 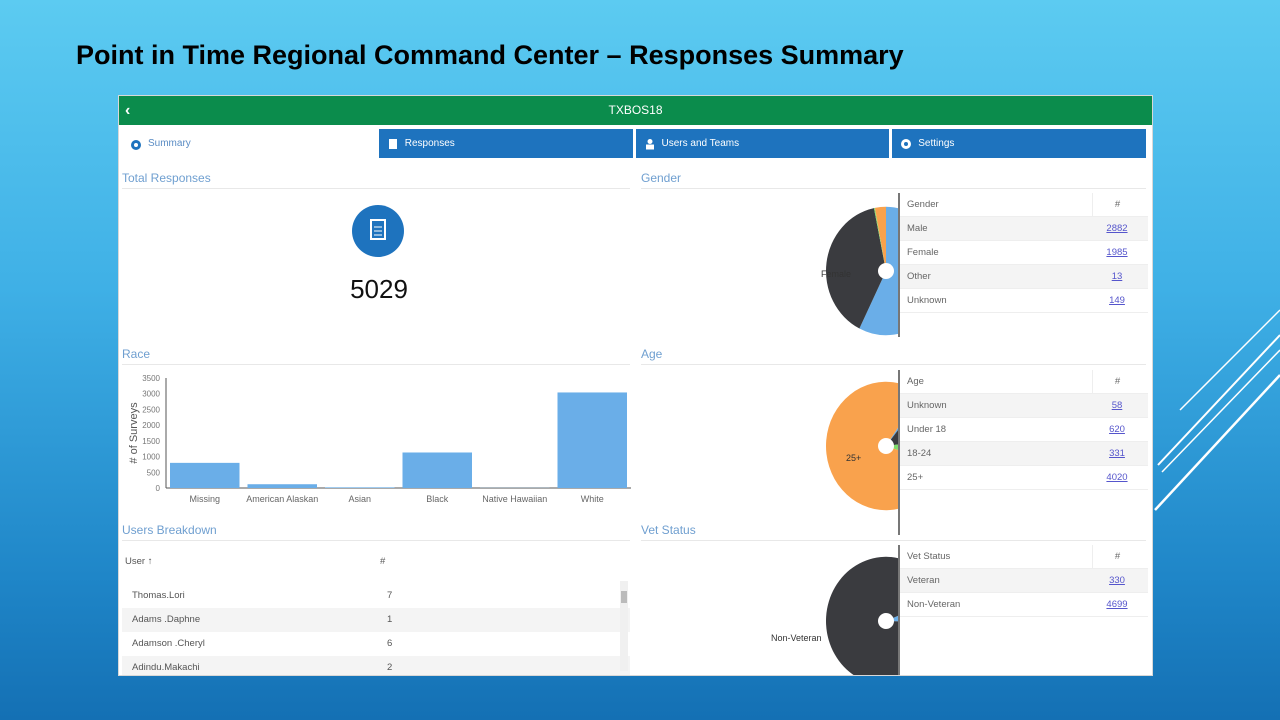 What do you see at coordinates (1117, 429) in the screenshot?
I see `row-count-link: 620` at bounding box center [1117, 429].